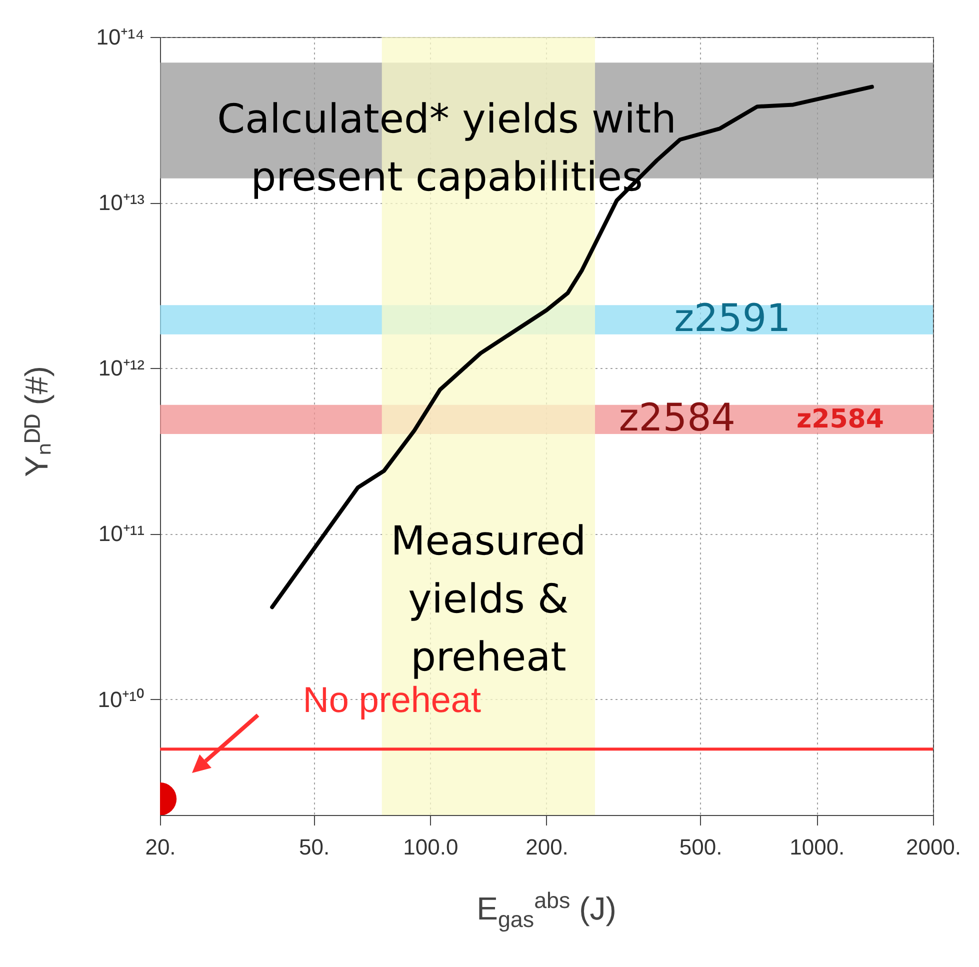 The height and width of the screenshot is (967, 979). I want to click on x-tick-label: 500., so click(700, 847).